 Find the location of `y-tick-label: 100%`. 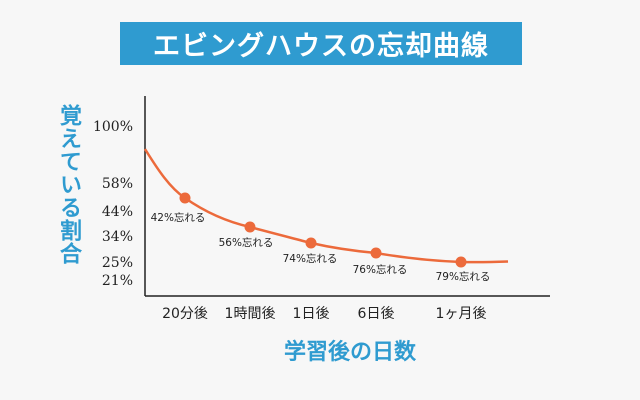

y-tick-label: 100% is located at coordinates (113, 127).